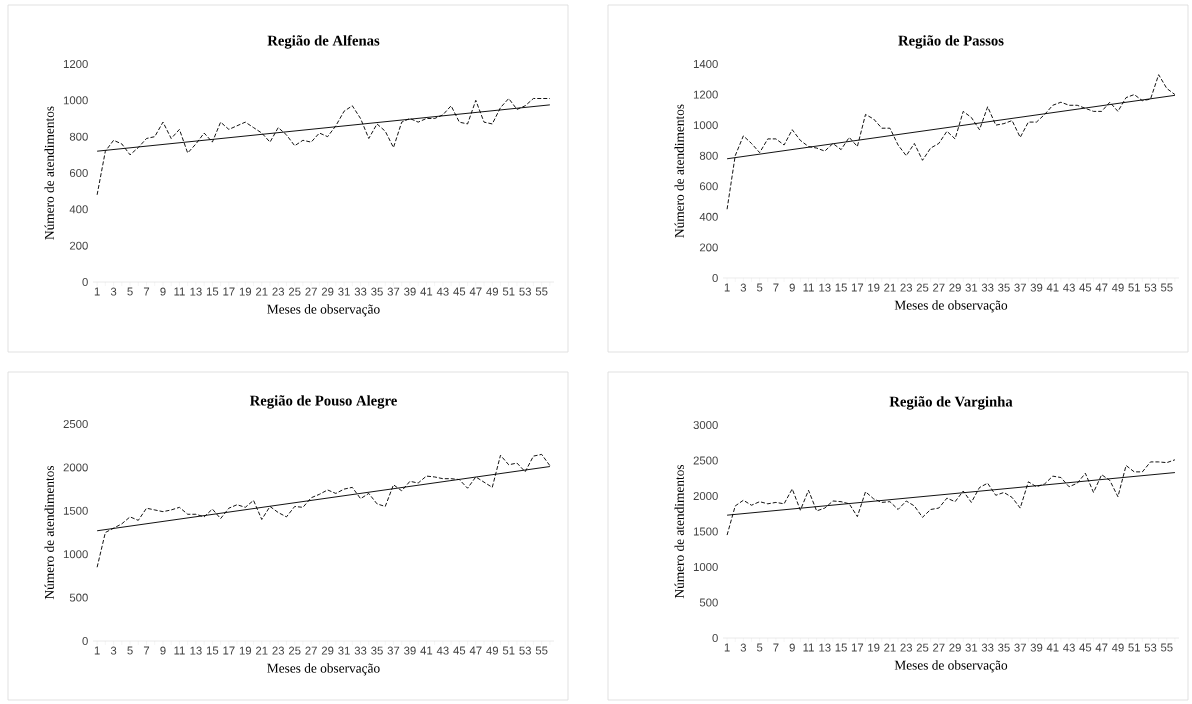 The image size is (1192, 704). Describe the element at coordinates (323, 402) in the screenshot. I see `chart-title: Região de Pouso Alegre` at that location.